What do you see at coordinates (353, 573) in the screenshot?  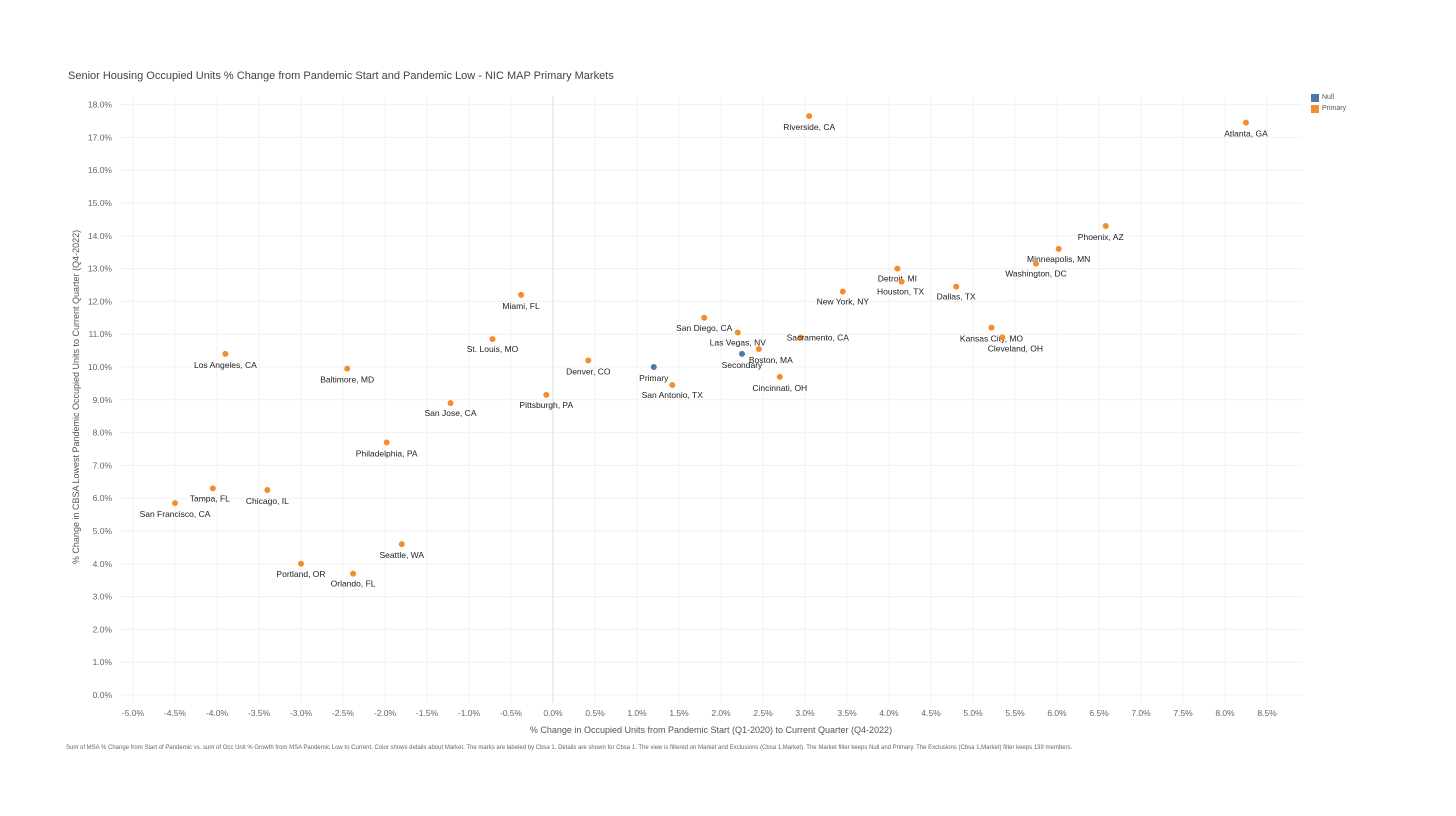 I see `data-point-orlando-fl` at bounding box center [353, 573].